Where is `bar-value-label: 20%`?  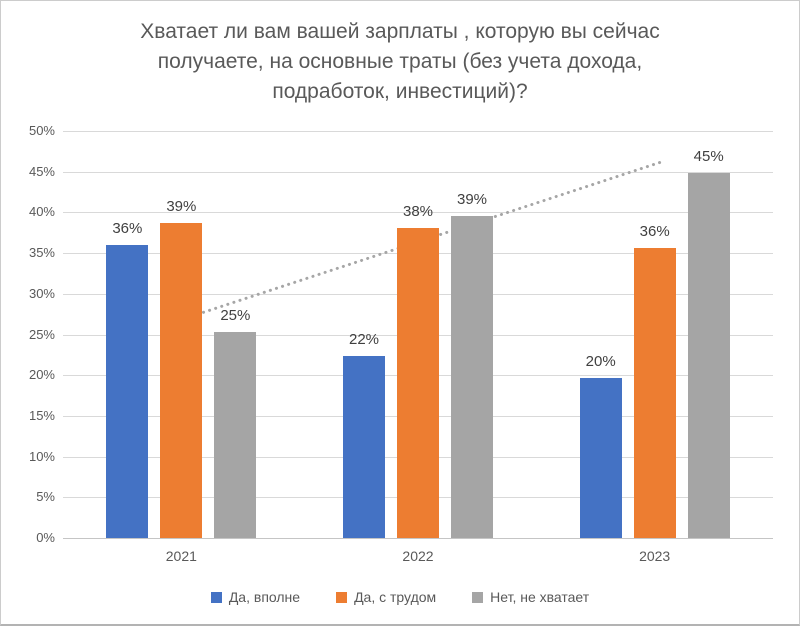 bar-value-label: 20% is located at coordinates (600, 362).